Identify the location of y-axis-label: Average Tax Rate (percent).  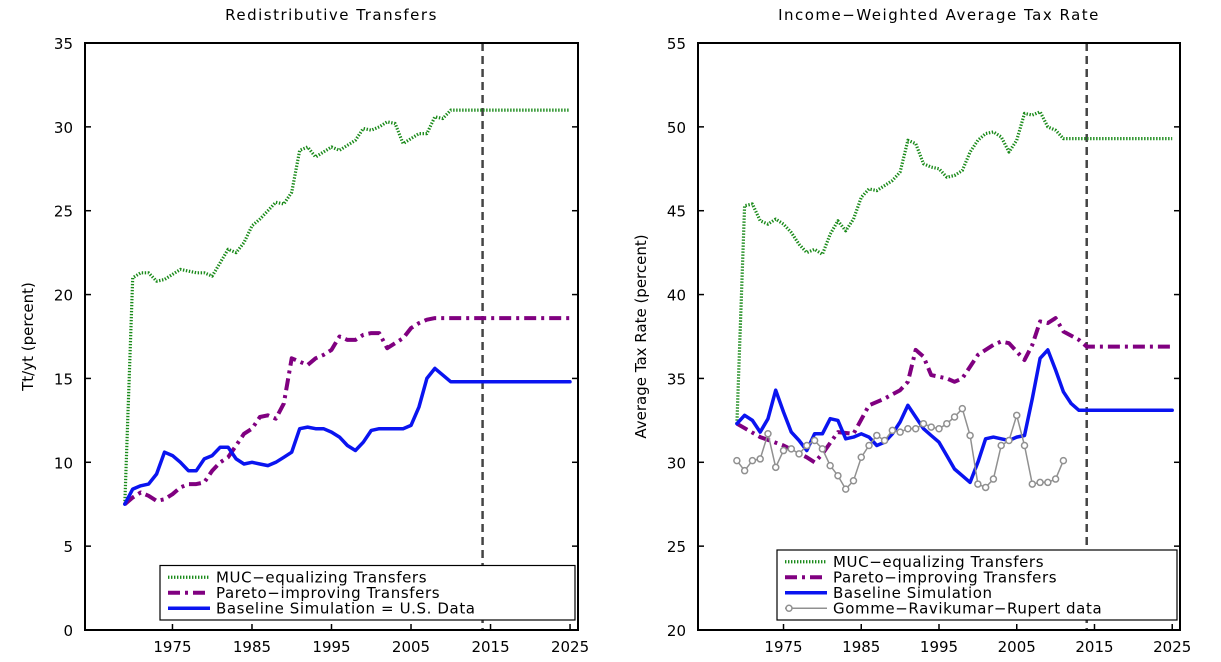
(641, 336).